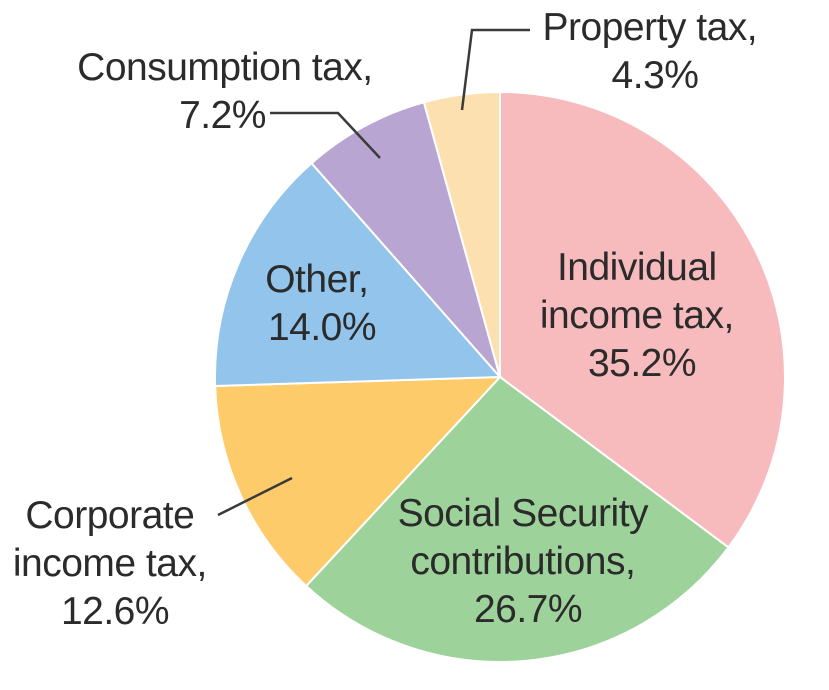 This screenshot has width=829, height=690. Describe the element at coordinates (655, 51) in the screenshot. I see `slice-label-property-tax: Property tax, 4.3%` at that location.